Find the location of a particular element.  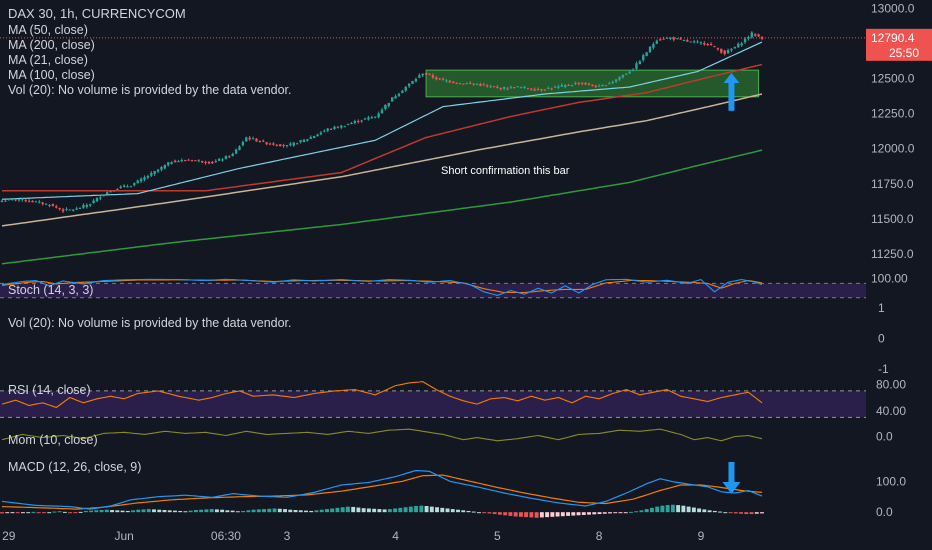

time-tick-label: 06:30 is located at coordinates (226, 536).